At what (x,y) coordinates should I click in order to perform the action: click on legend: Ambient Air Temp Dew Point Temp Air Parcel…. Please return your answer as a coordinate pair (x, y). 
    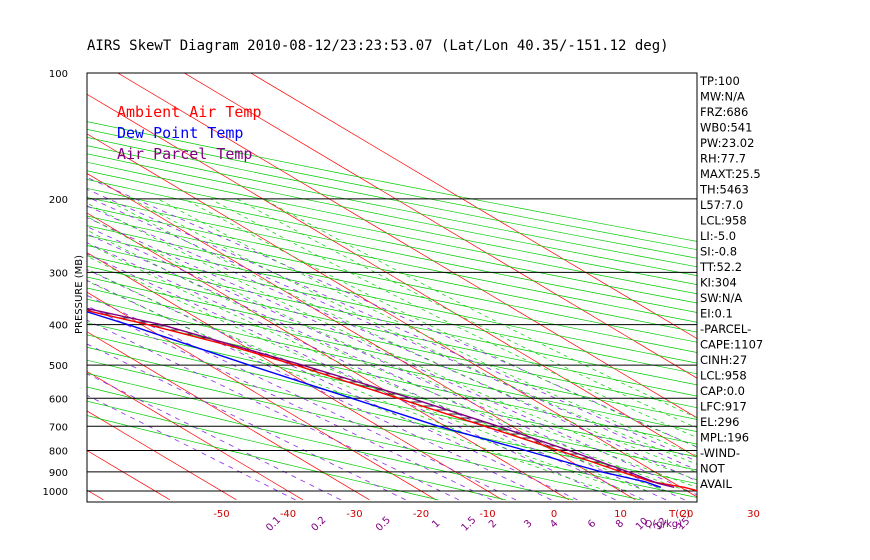
    Looking at the image, I should click on (189, 133).